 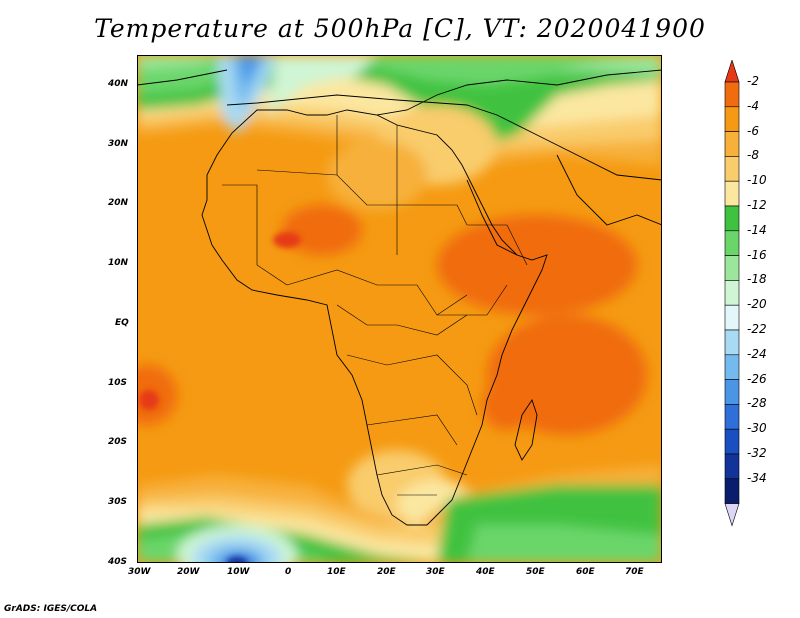 What do you see at coordinates (118, 84) in the screenshot?
I see `lat-label-40n: 40N` at bounding box center [118, 84].